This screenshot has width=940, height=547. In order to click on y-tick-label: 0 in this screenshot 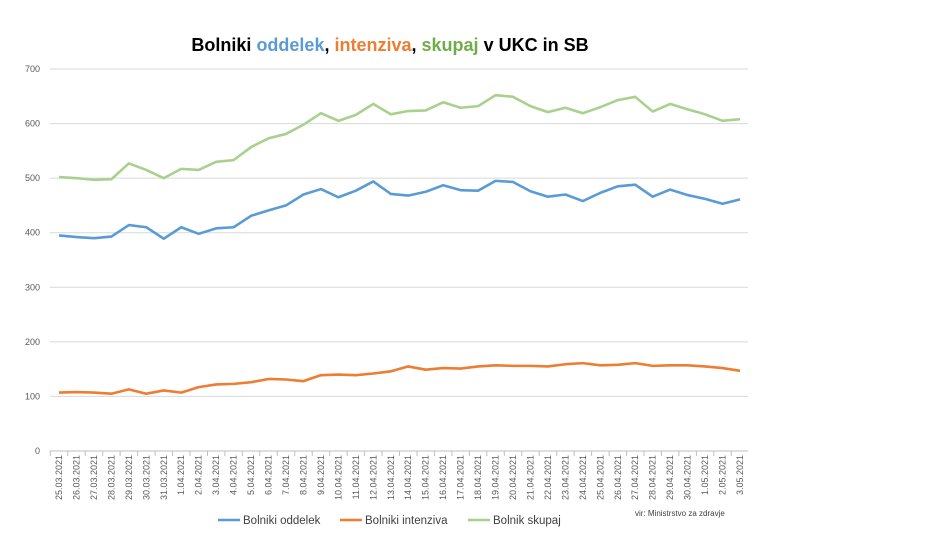, I will do `click(37, 451)`.